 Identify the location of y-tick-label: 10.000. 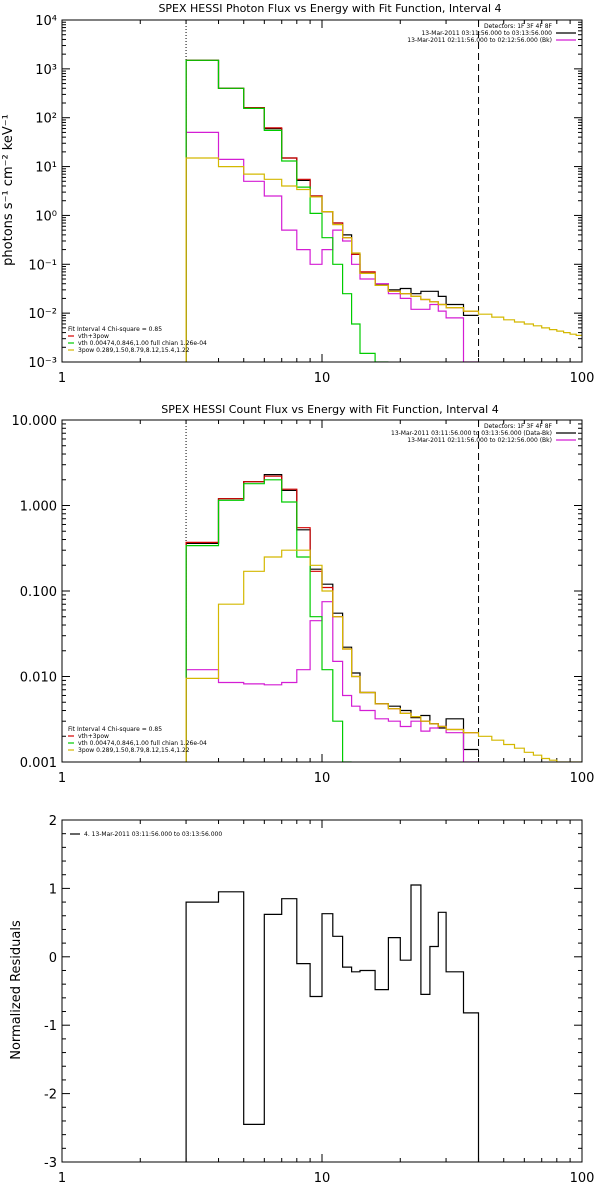
(35, 421).